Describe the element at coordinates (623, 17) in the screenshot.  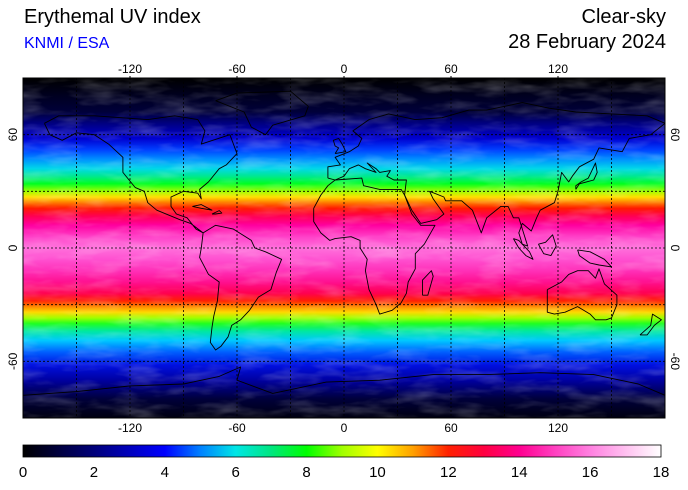
I see `sky-condition: Clear-sky` at that location.